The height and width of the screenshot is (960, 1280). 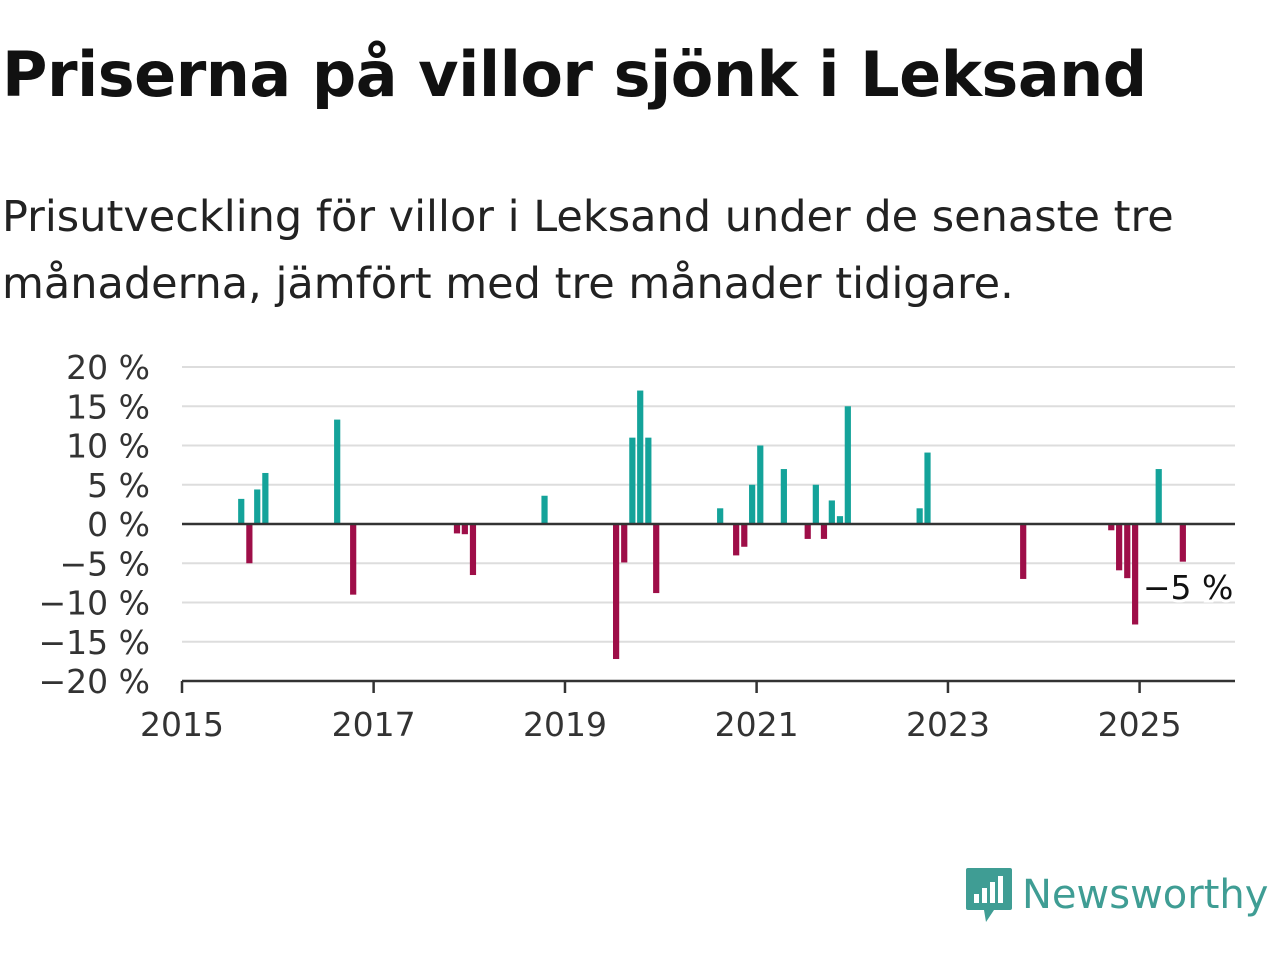 I want to click on y-tick-label: 0 %, so click(x=118, y=524).